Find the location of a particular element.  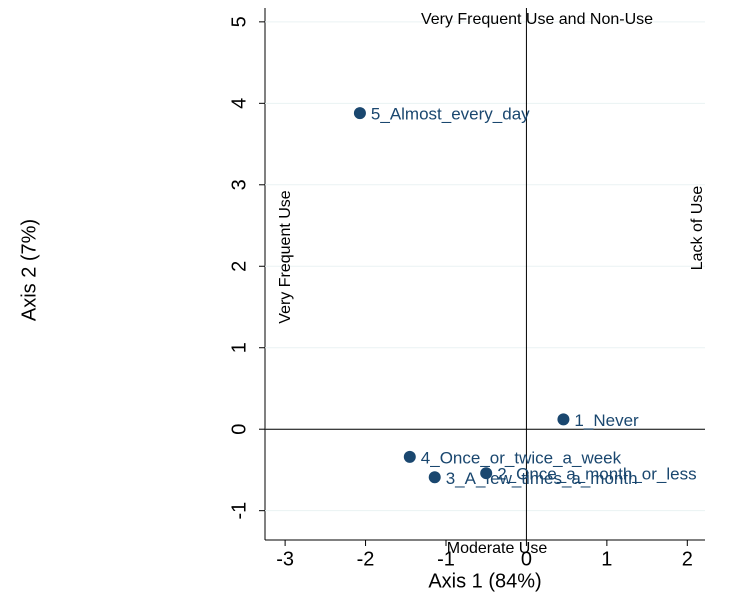

y-axis-title: Axis 2 (7%) is located at coordinates (29, 270).